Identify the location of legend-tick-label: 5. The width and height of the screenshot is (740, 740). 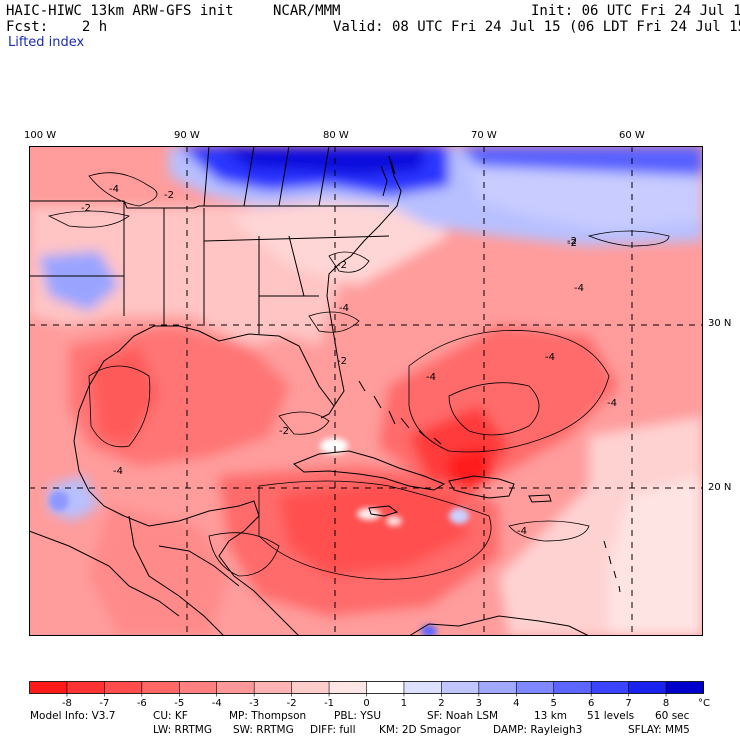
(554, 702).